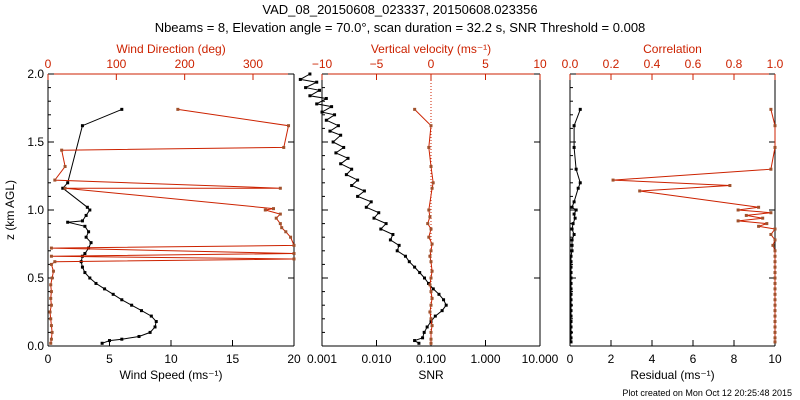 The height and width of the screenshot is (400, 800). What do you see at coordinates (170, 375) in the screenshot?
I see `x-axis-label: Wind Speed (ms⁻¹)` at bounding box center [170, 375].